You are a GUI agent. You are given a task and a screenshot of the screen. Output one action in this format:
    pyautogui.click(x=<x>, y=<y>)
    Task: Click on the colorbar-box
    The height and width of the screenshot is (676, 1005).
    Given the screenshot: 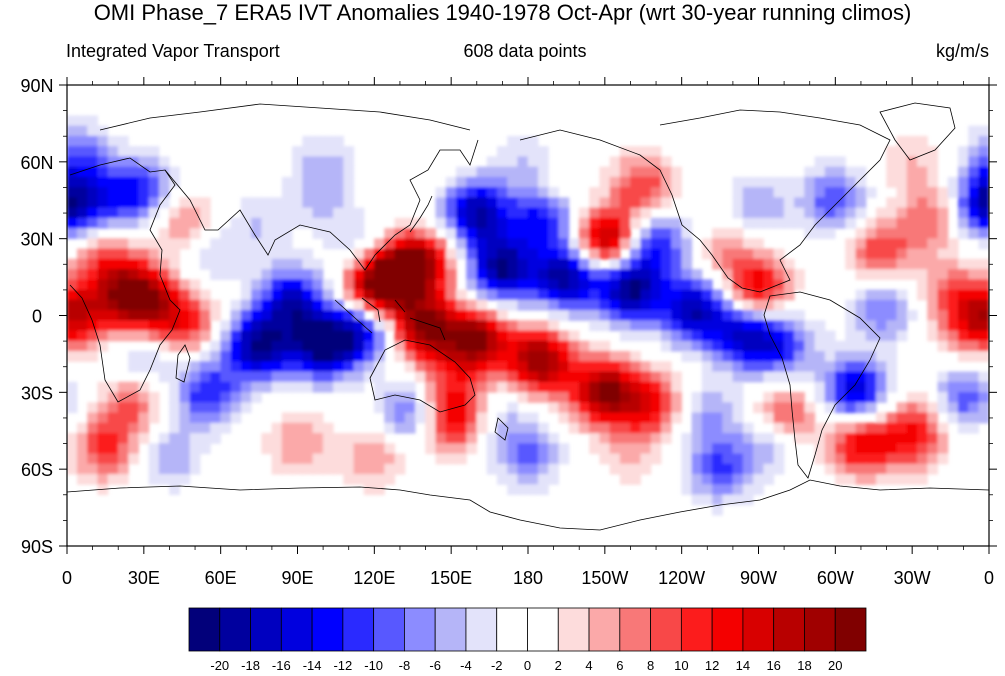 What is the action you would take?
    pyautogui.click(x=266, y=629)
    